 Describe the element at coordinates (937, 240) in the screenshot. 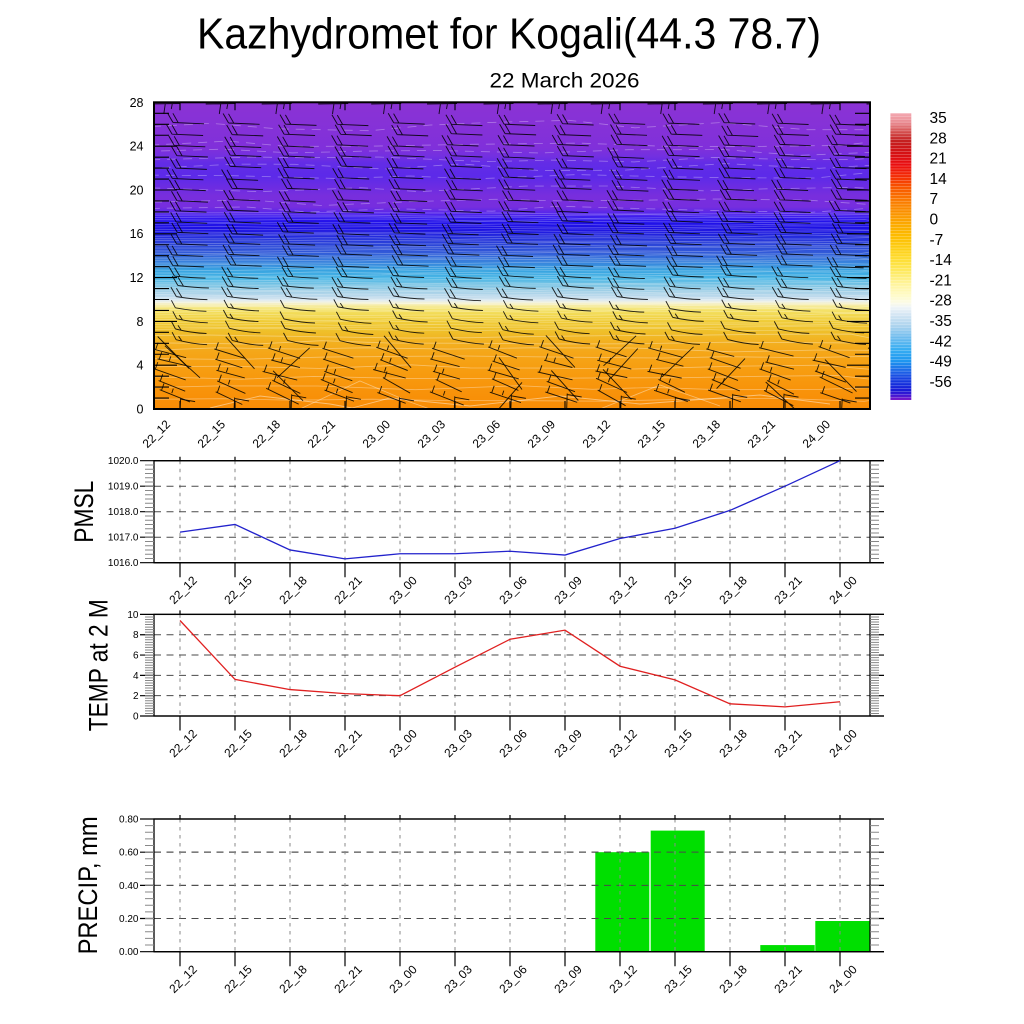

I see `svg-text: -7` at that location.